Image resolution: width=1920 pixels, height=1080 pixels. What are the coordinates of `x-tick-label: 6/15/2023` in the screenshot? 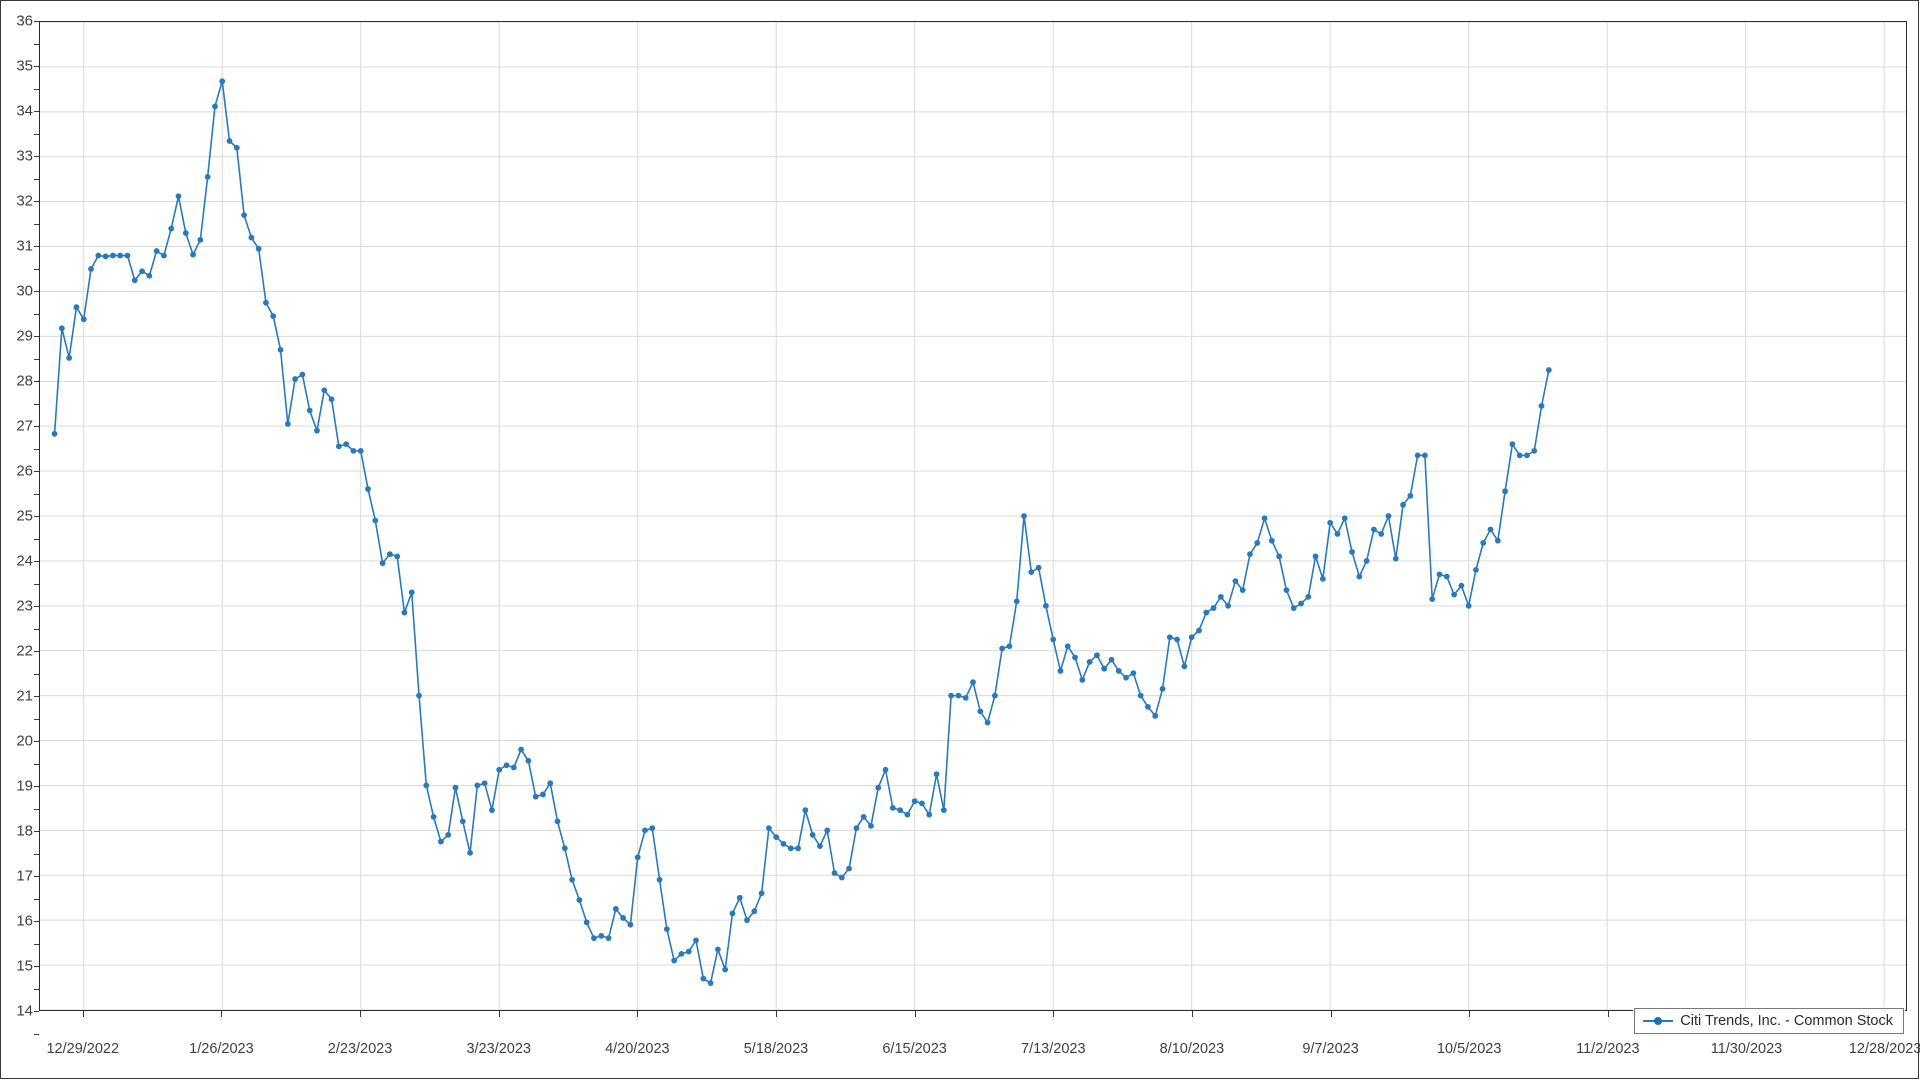 It's located at (914, 1049).